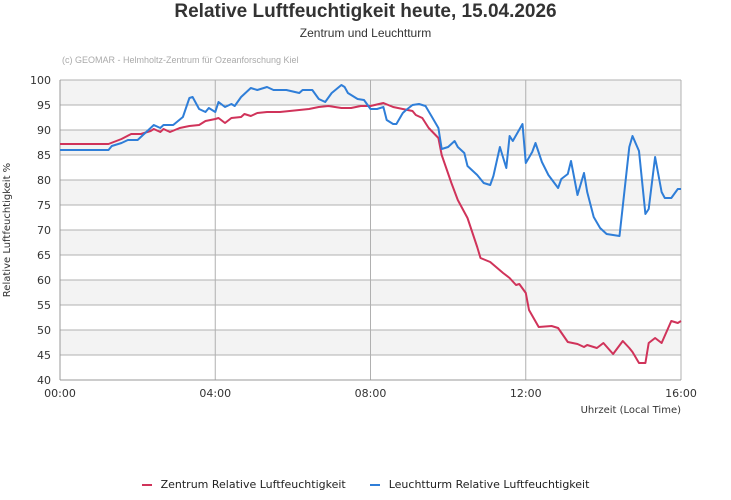 Image resolution: width=731 pixels, height=500 pixels. What do you see at coordinates (253, 484) in the screenshot?
I see `legend-label-zentrum: Zentrum Relative Luftfeuchtigkeit` at bounding box center [253, 484].